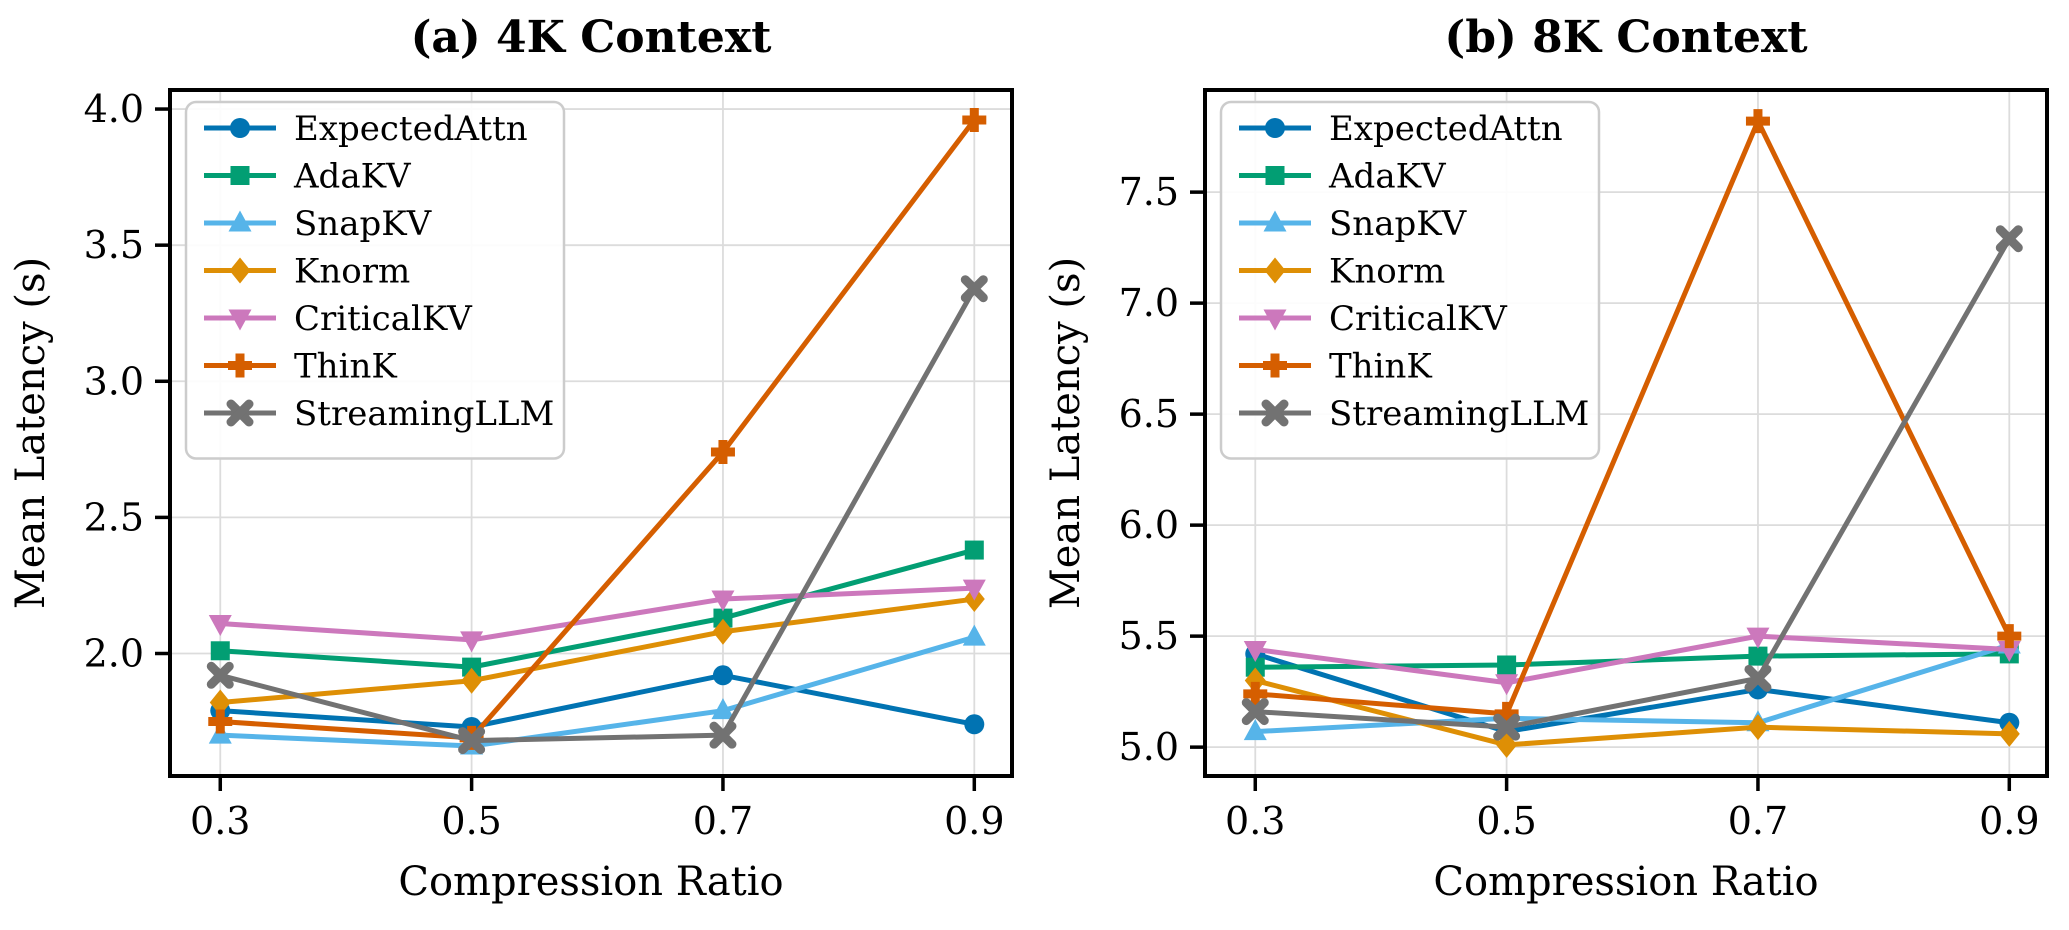 This screenshot has width=2069, height=930. Describe the element at coordinates (974, 821) in the screenshot. I see `x-tick-label: 0.9` at that location.